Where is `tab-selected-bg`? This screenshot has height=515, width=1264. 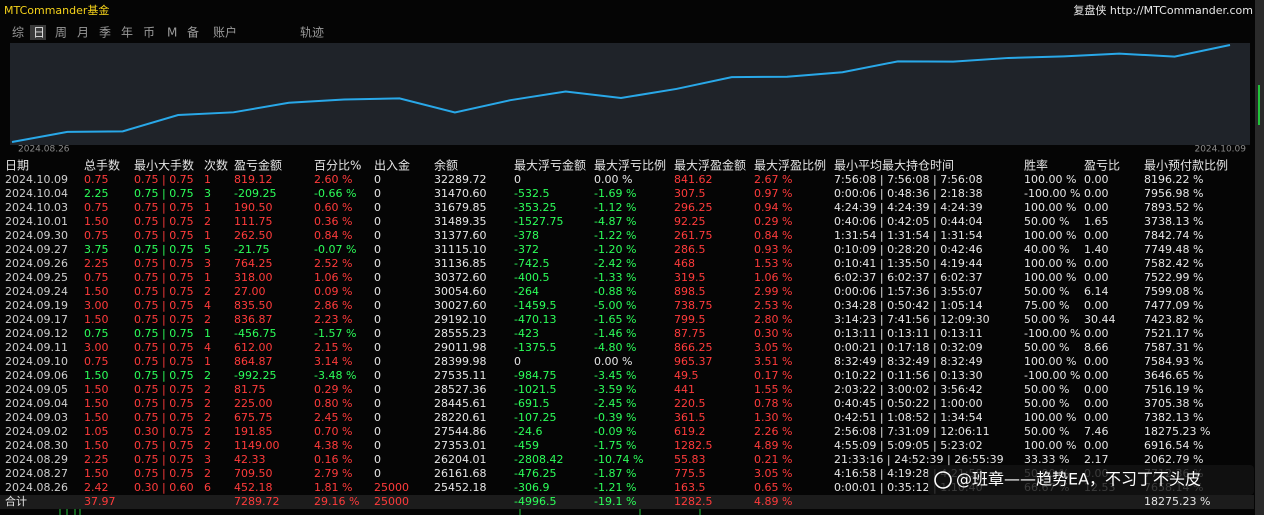 tab-selected-bg is located at coordinates (38, 32).